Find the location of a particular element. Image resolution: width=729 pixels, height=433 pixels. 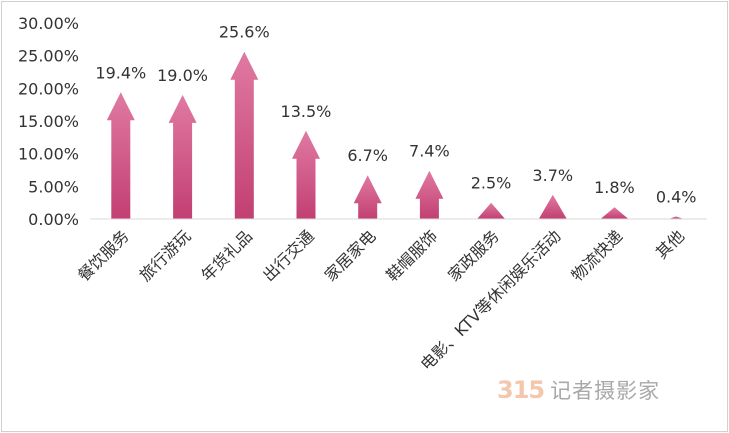

watermark: 315 记者摄影家 is located at coordinates (578, 390).